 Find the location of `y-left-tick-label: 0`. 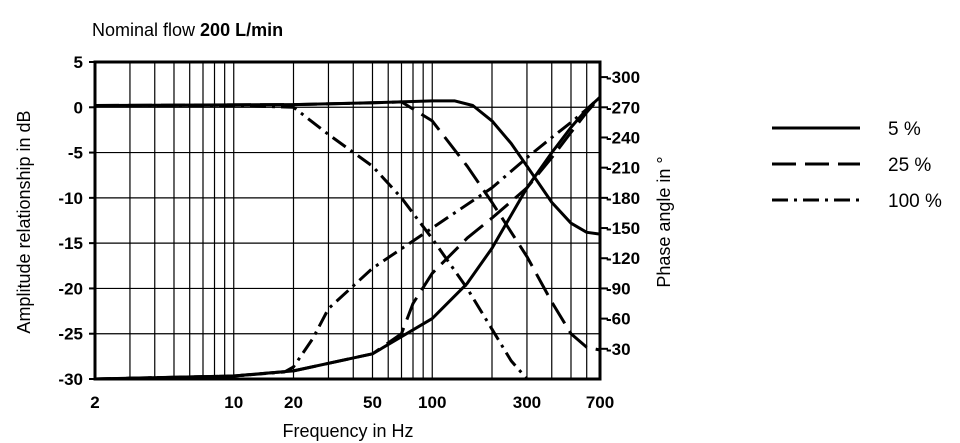

y-left-tick-label: 0 is located at coordinates (78, 107).